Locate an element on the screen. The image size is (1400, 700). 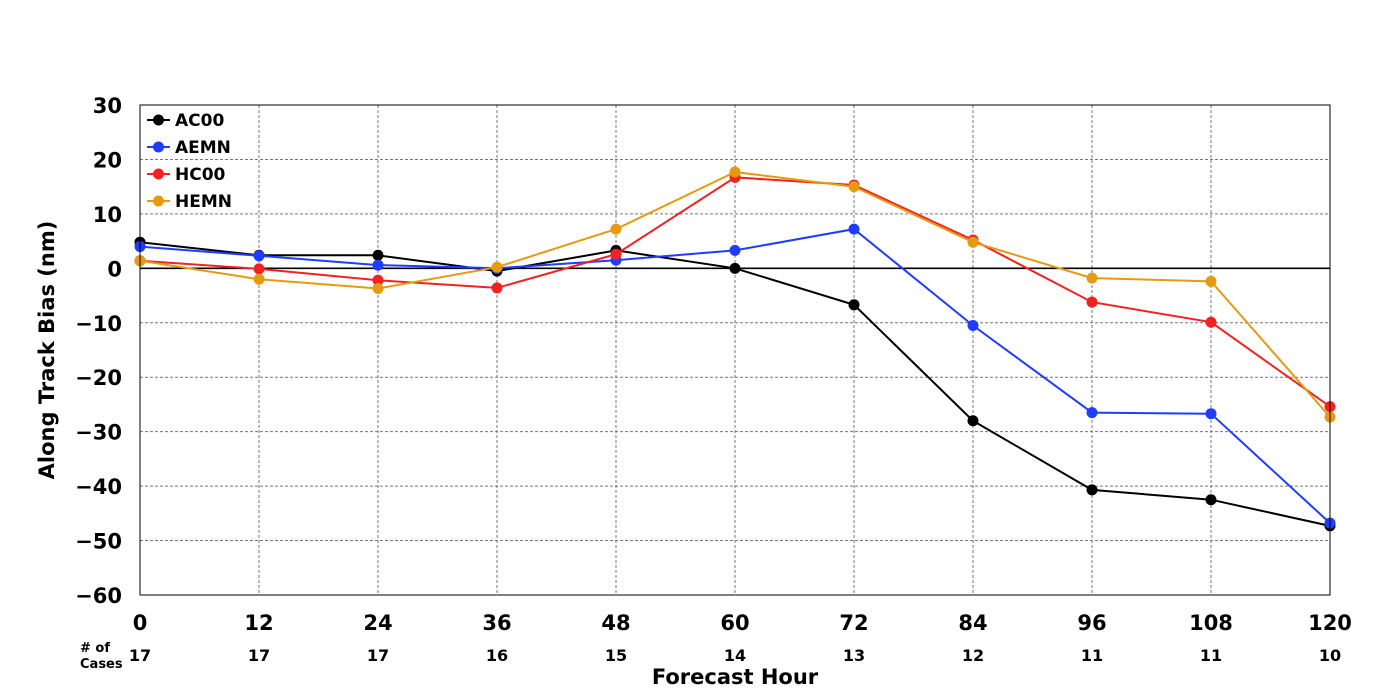
y-axis-ticks: 30 20 10 0 −10 −20 −30 −40 −50 −60 is located at coordinates (98, 351).